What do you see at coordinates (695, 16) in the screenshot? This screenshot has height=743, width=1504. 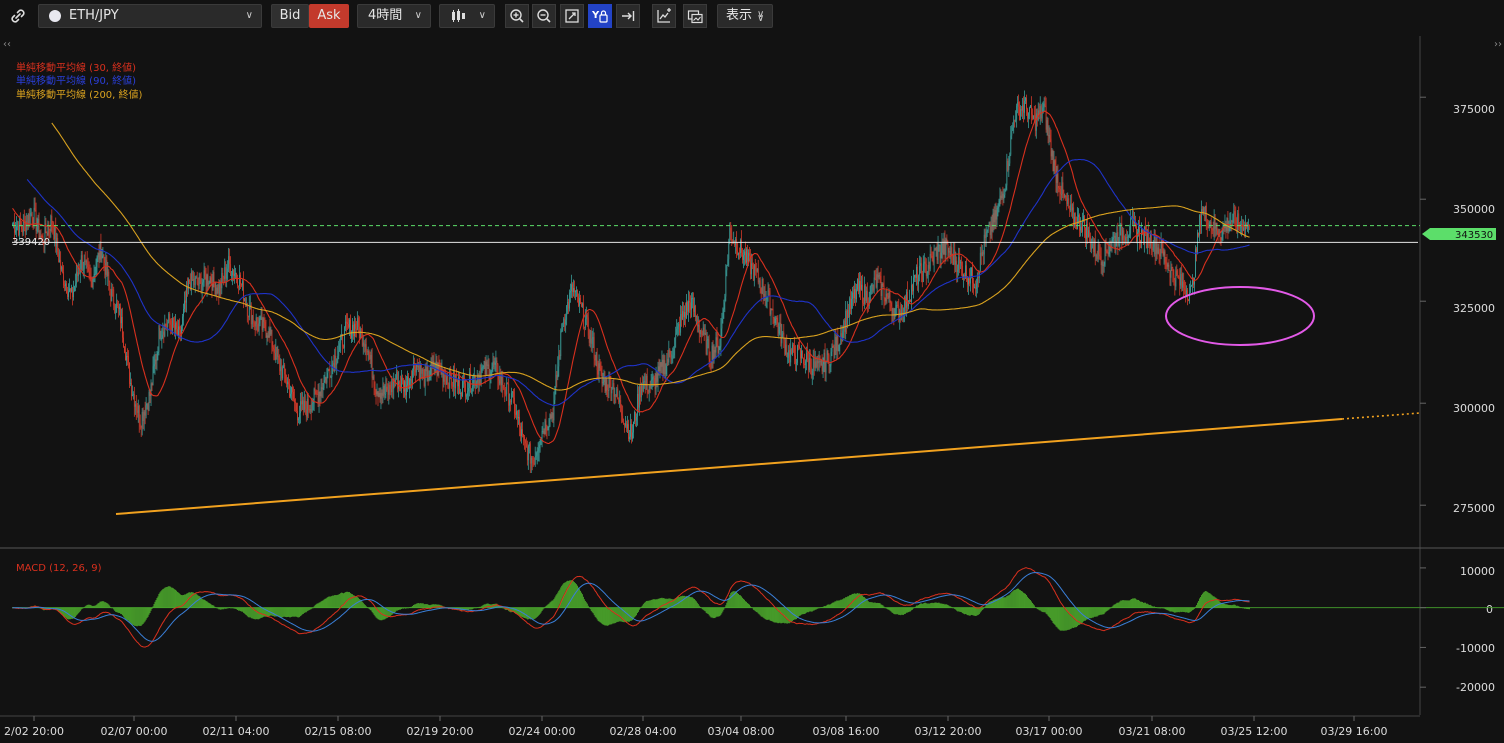 I see `compare-icon` at bounding box center [695, 16].